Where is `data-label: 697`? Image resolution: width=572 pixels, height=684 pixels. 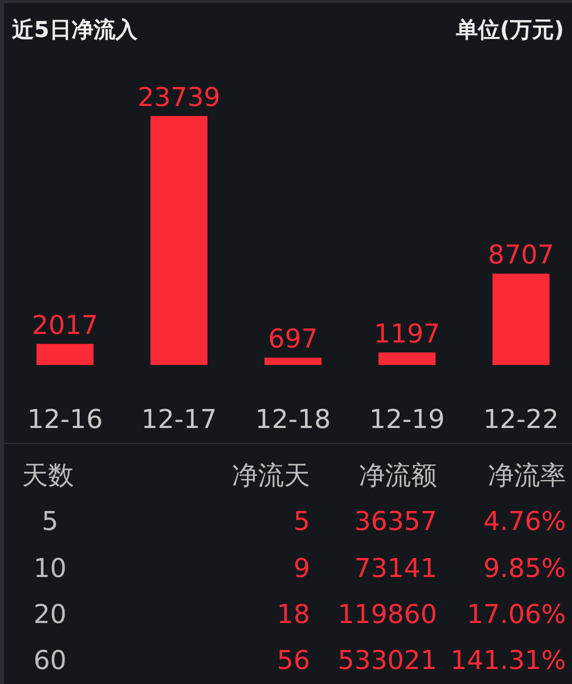
data-label: 697 is located at coordinates (293, 339).